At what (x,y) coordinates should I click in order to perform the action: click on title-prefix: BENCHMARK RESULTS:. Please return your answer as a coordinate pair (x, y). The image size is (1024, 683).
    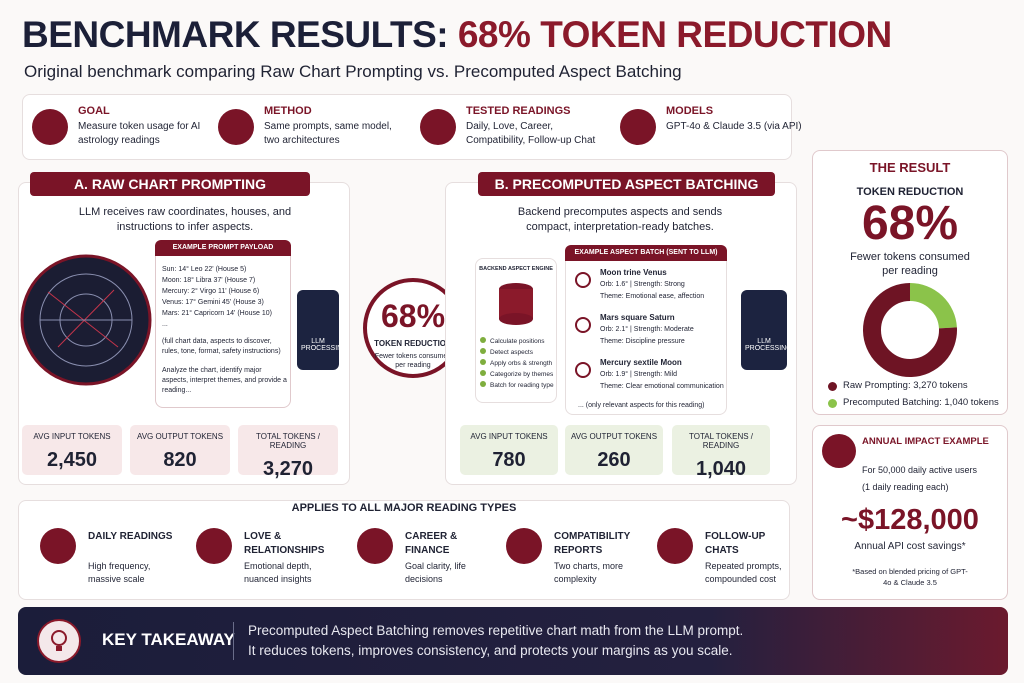
    Looking at the image, I should click on (235, 34).